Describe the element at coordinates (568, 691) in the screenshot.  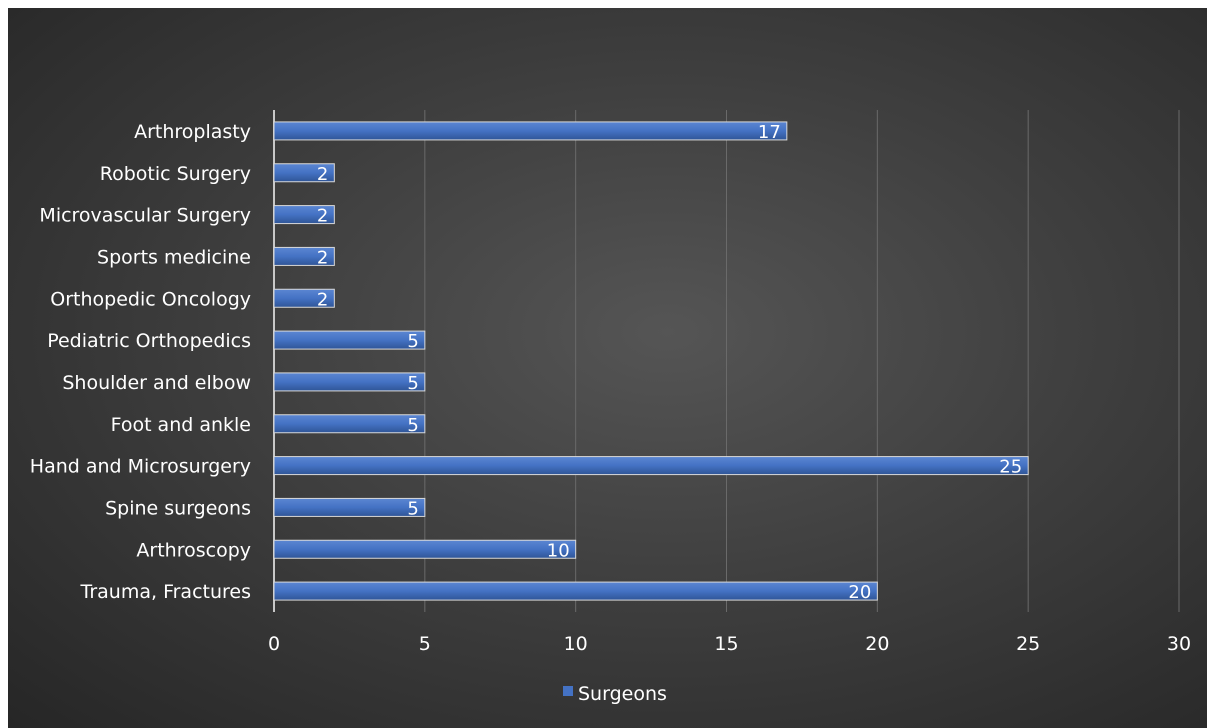
I see `legend-swatch` at that location.